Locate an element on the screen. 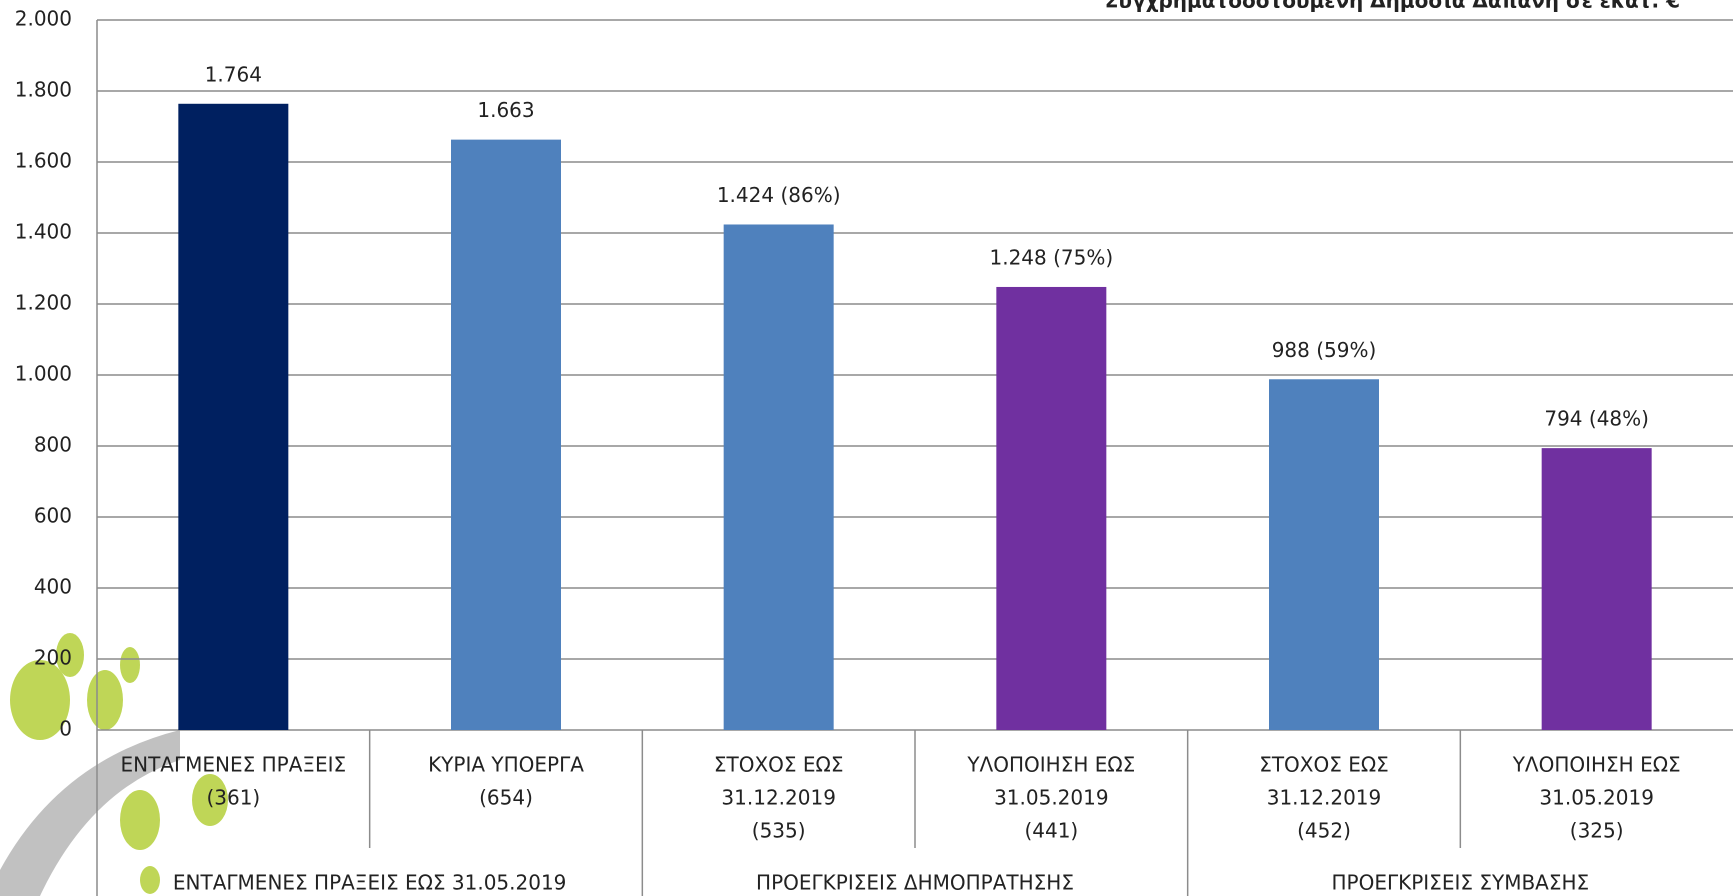 The image size is (1733, 896). x-tick-label: (654) is located at coordinates (506, 798).